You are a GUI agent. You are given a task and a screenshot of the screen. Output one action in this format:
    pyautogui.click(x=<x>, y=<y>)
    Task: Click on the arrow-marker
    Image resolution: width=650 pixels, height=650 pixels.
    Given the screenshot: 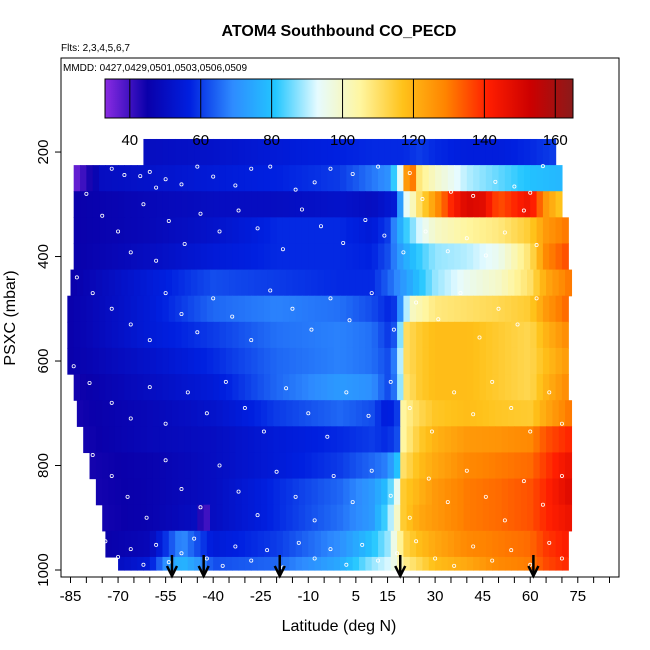 What is the action you would take?
    pyautogui.click(x=203, y=567)
    